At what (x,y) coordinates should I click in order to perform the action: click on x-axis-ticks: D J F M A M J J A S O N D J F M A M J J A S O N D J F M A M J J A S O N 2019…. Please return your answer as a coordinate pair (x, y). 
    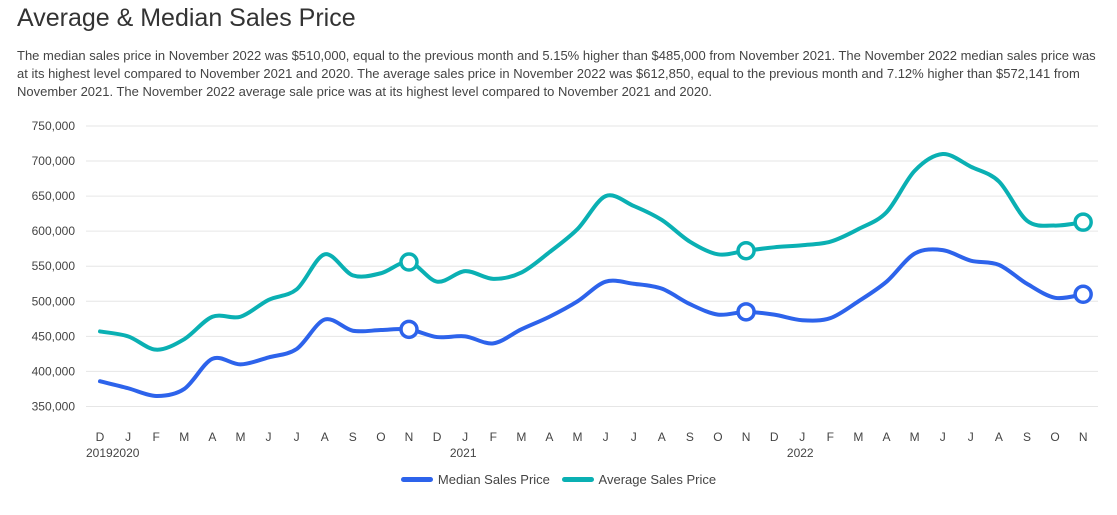
    Looking at the image, I should click on (586, 445).